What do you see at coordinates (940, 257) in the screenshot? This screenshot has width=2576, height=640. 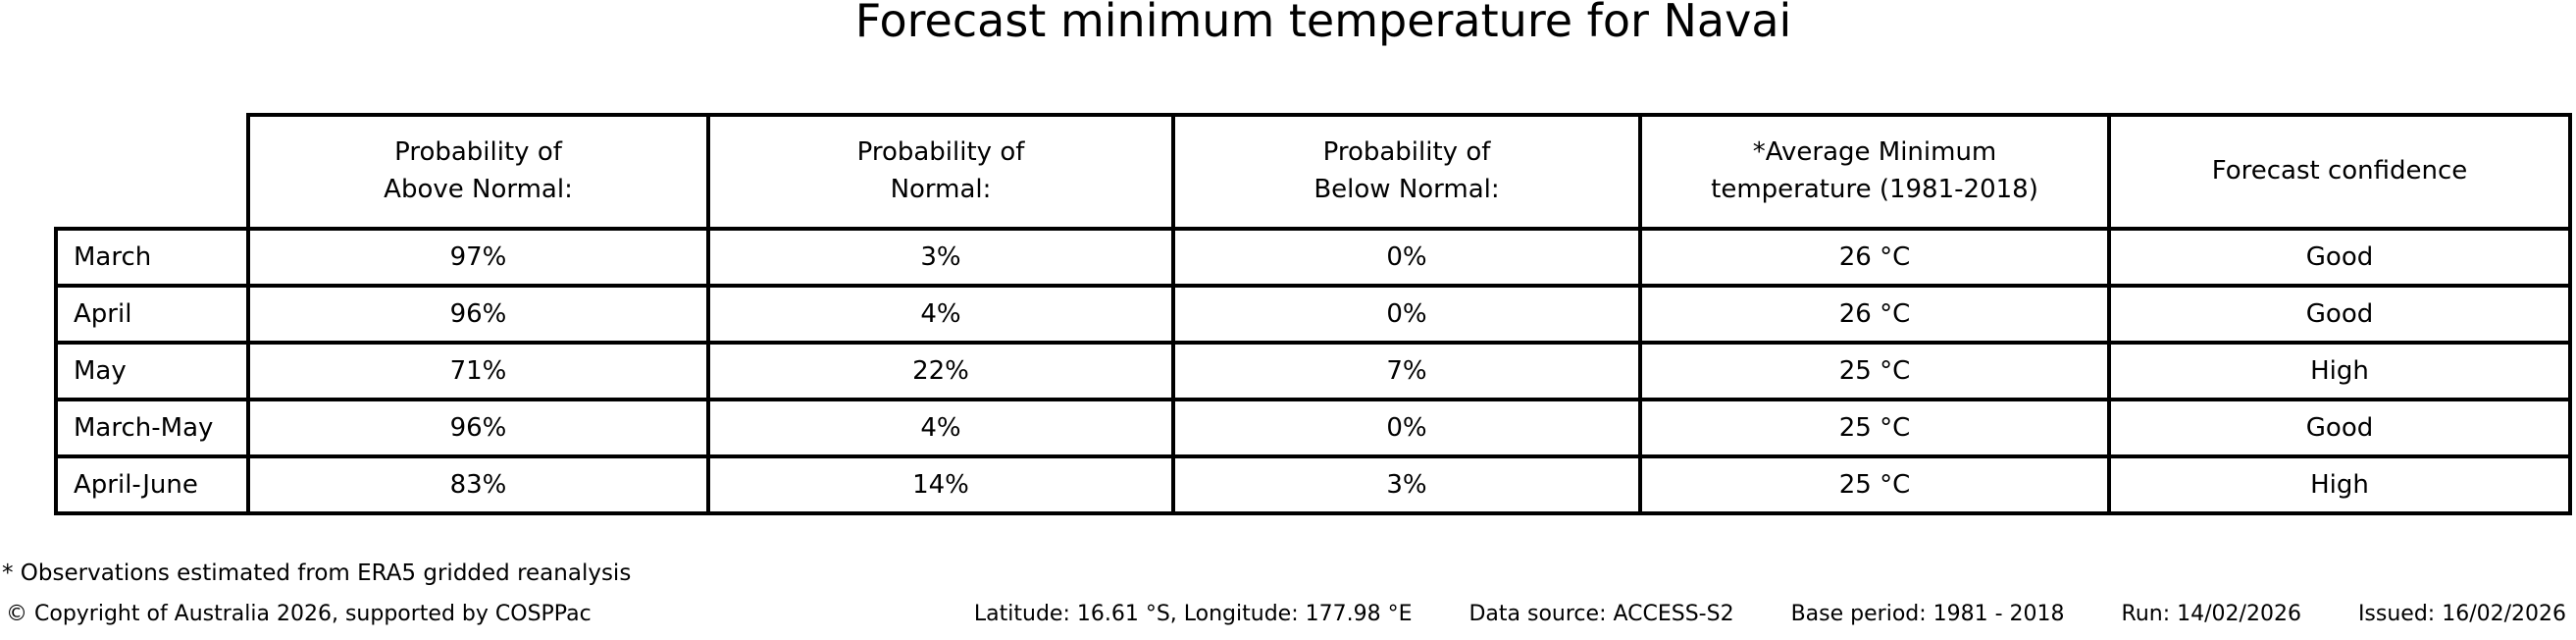 I see `prob-normal-cell: 3%` at bounding box center [940, 257].